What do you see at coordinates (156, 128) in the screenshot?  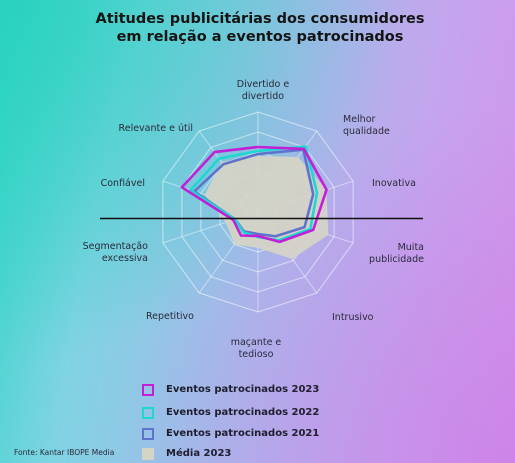 I see `axis-label-10: Relevante e útil` at bounding box center [156, 128].